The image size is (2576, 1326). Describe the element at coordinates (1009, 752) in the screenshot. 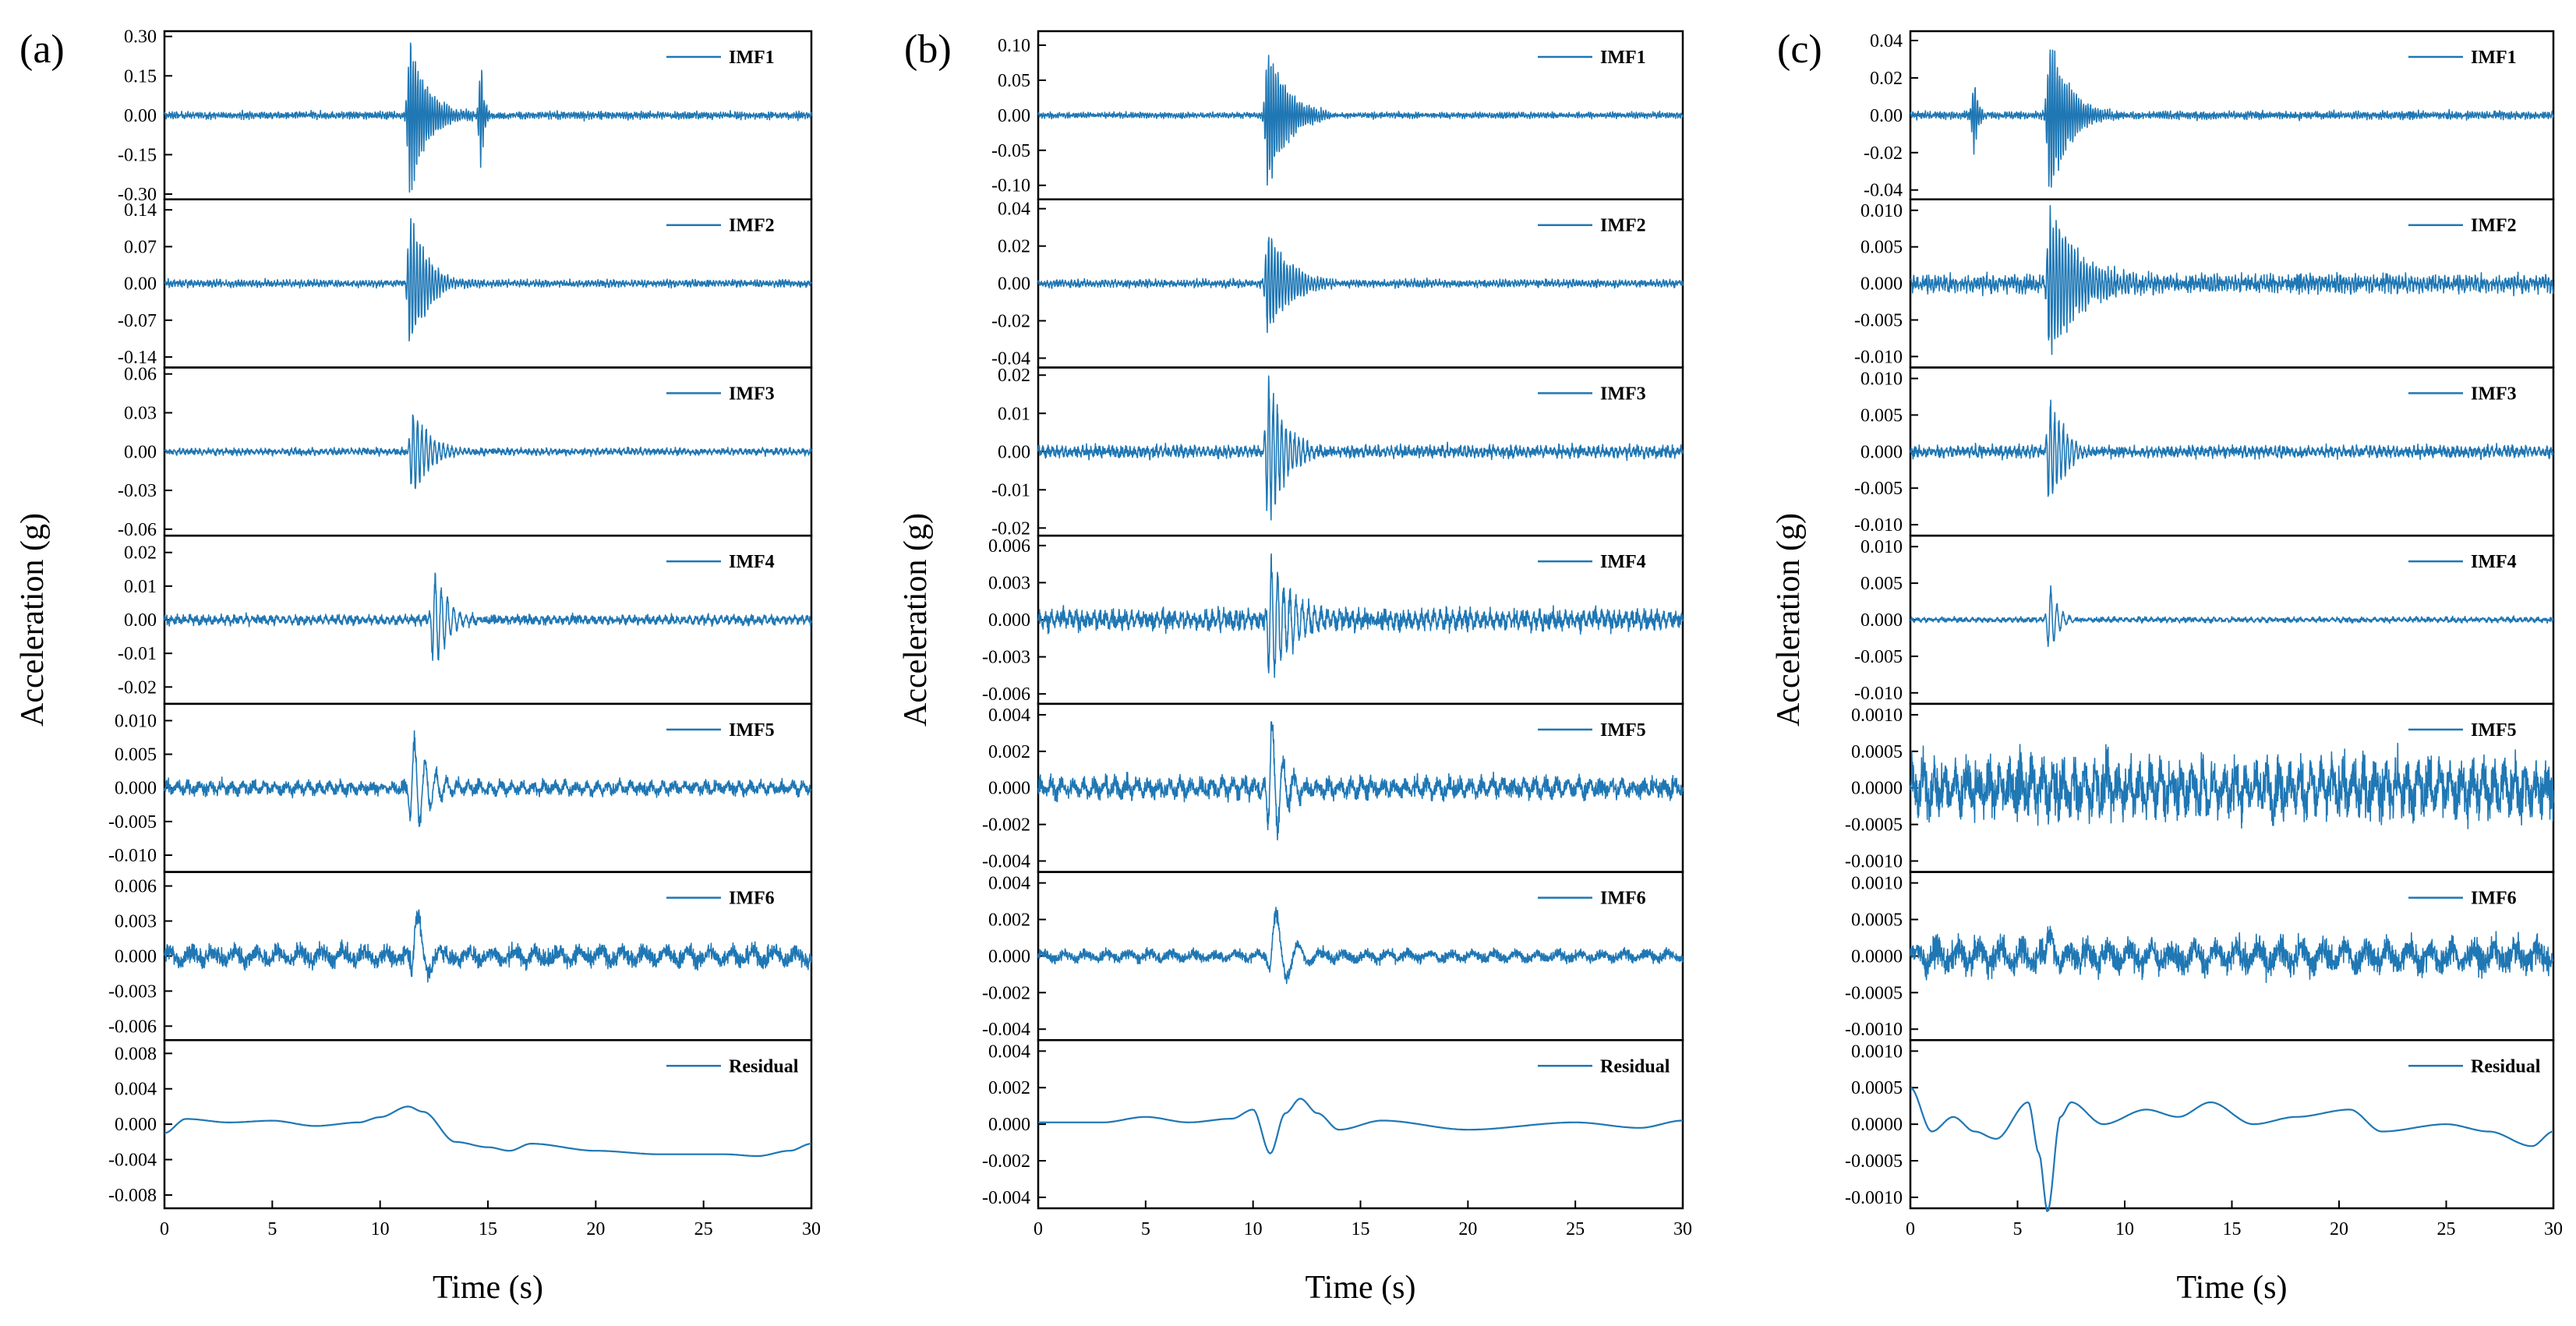

I see `y-tick-label: 0.002` at that location.